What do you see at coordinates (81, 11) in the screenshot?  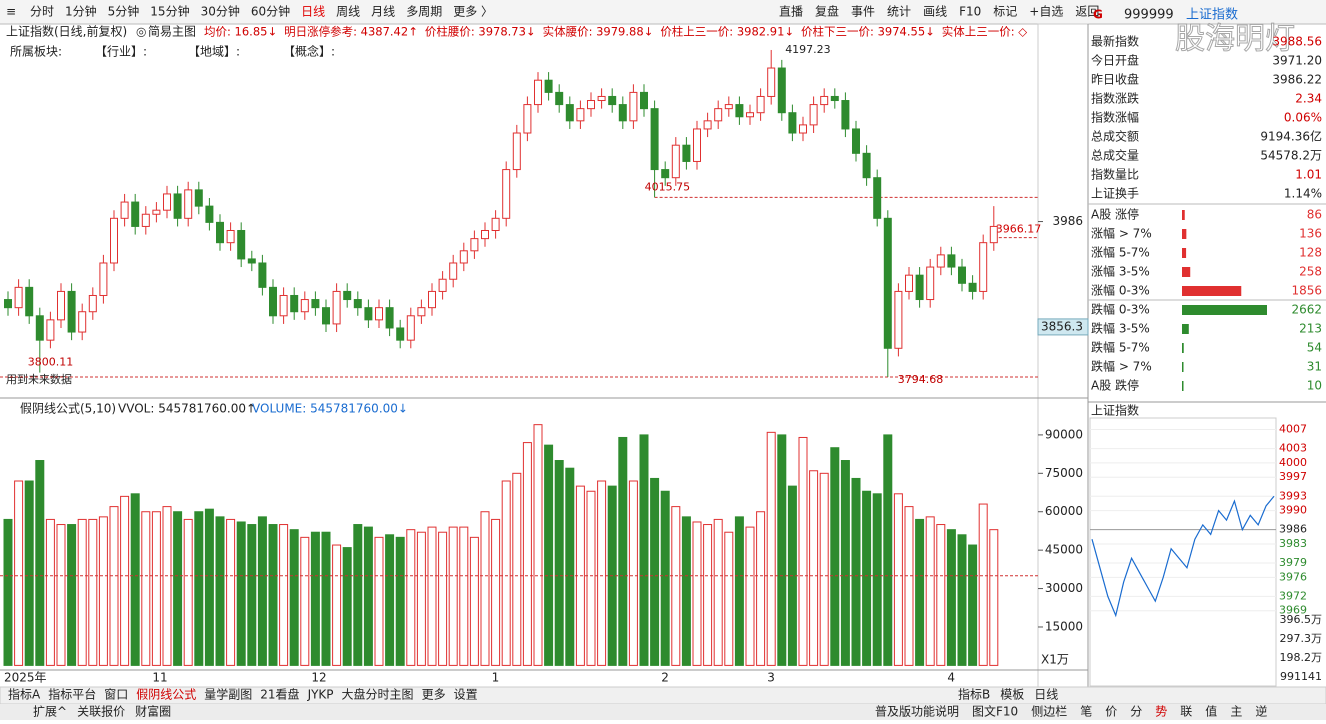 I see `toolbar-tab: 1分钟` at bounding box center [81, 11].